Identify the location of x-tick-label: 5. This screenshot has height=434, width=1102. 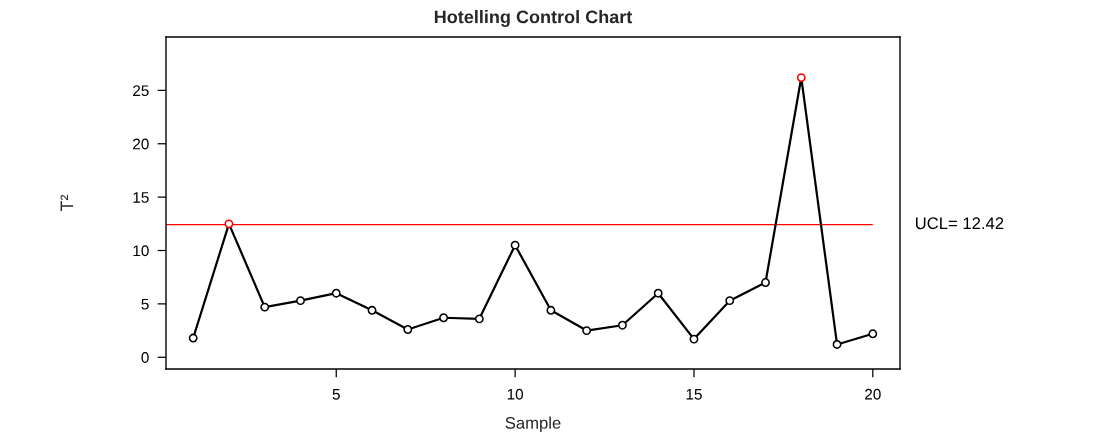
(336, 394).